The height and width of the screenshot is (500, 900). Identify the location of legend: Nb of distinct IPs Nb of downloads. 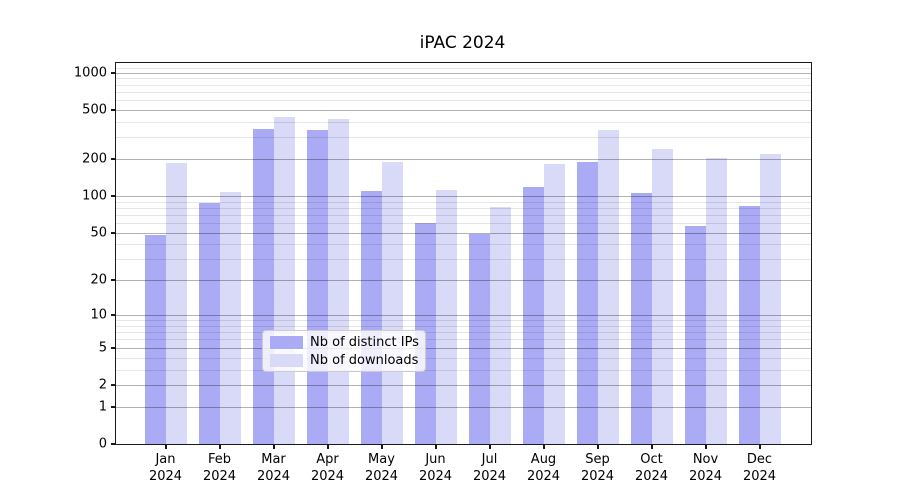
(344, 351).